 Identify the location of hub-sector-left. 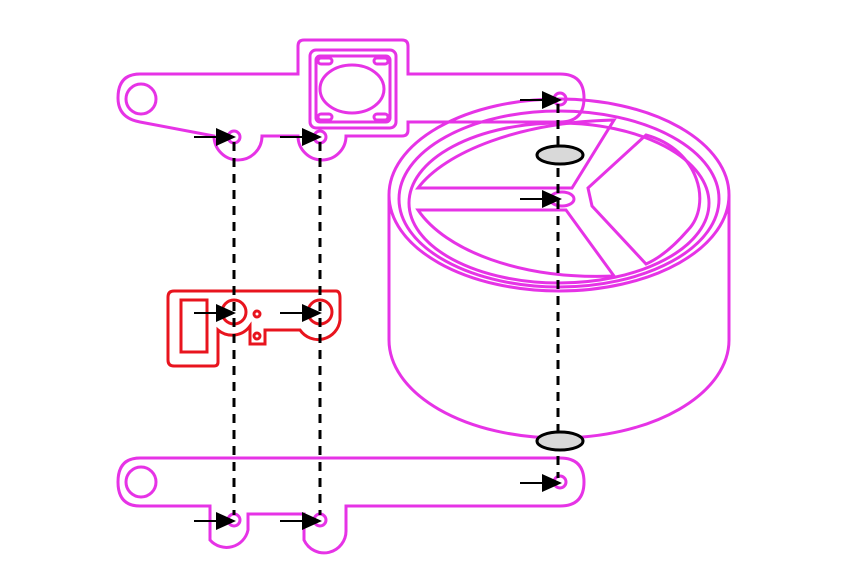
(516, 243).